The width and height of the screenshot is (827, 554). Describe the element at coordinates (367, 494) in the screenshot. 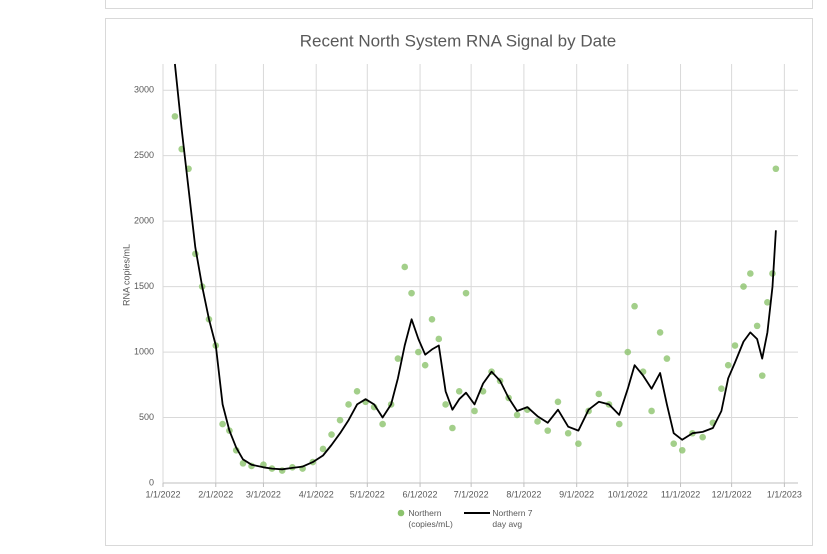

I see `x-tick-label: 5/1/2022` at that location.